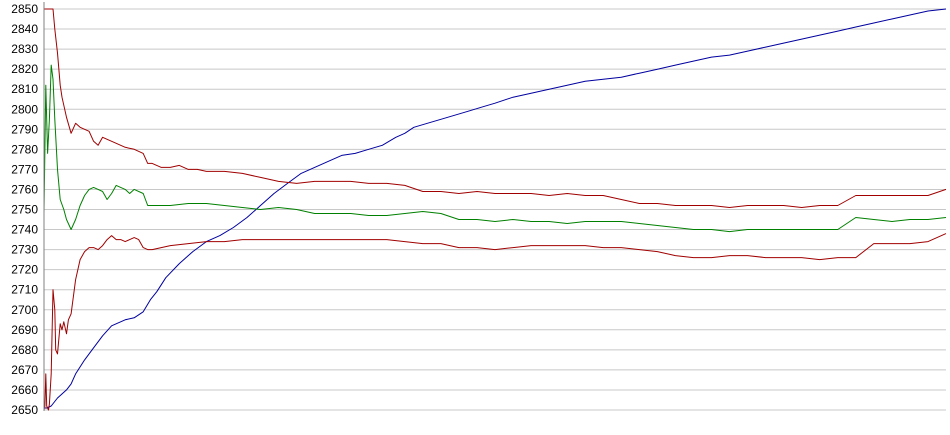  What do you see at coordinates (24, 310) in the screenshot?
I see `y-tick-label: 2700` at bounding box center [24, 310].